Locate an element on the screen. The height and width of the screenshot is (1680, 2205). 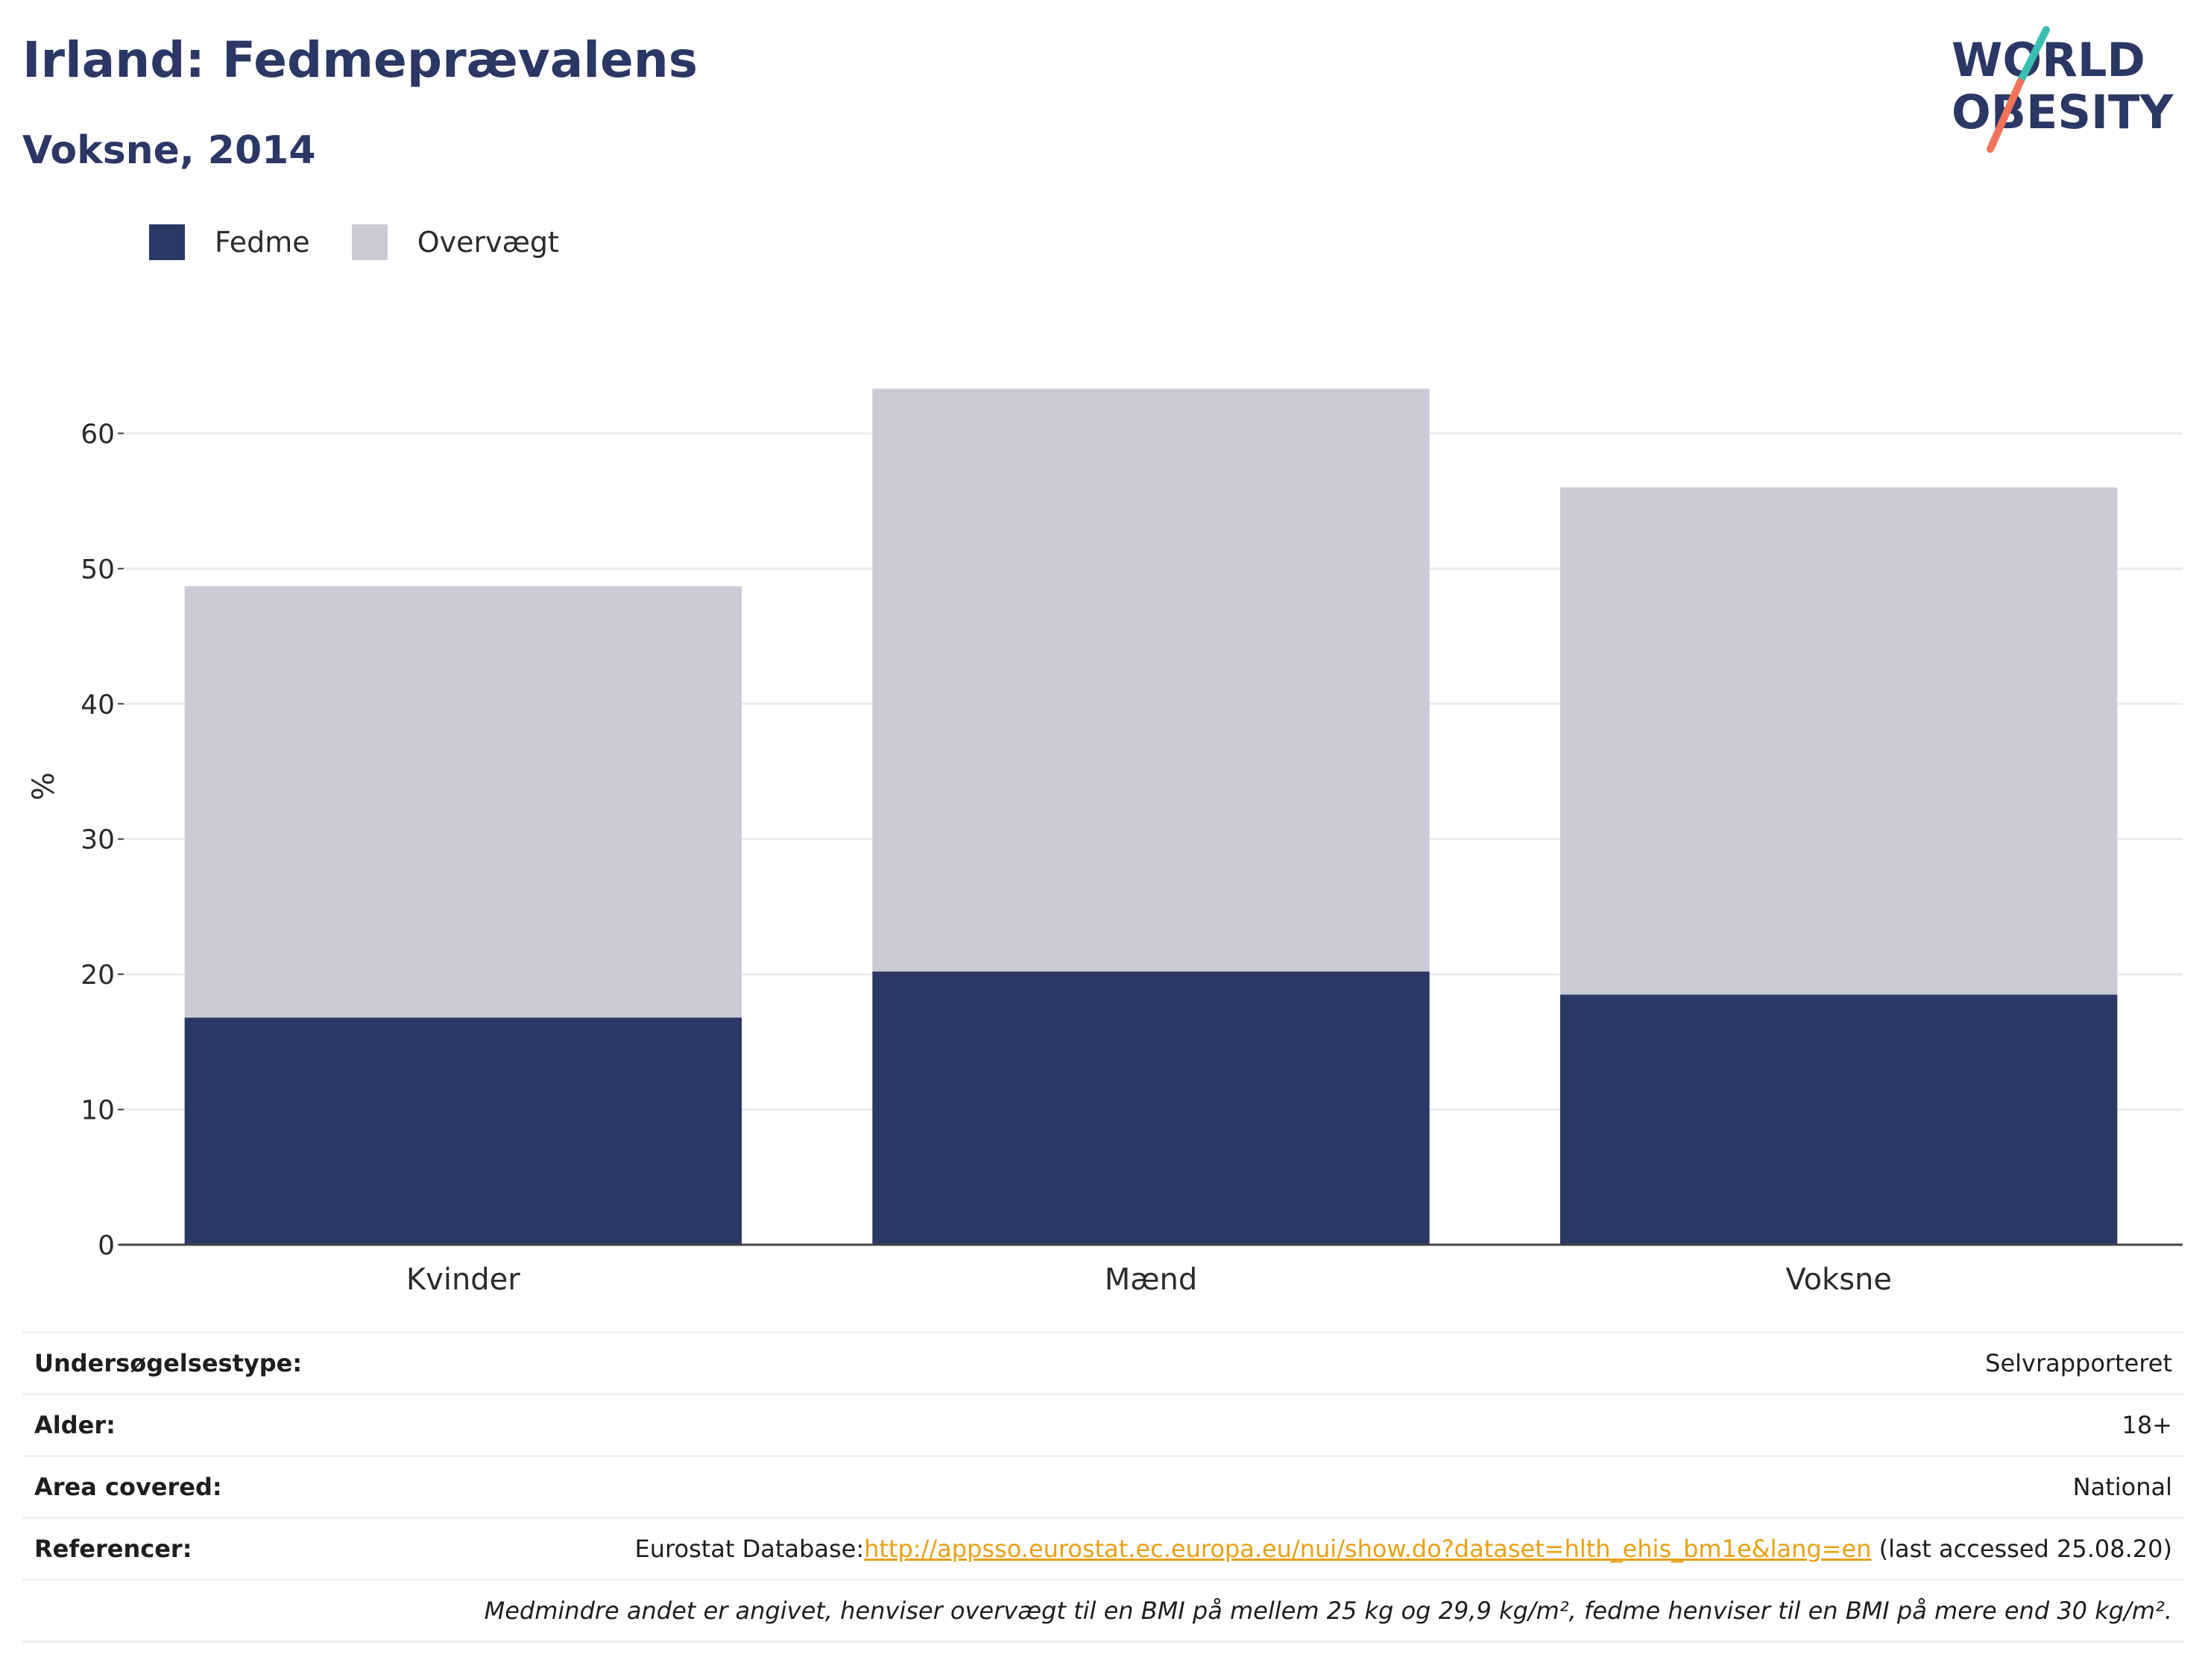
info-row-survey-type: Undersøgelsestype: Selvrapporteret is located at coordinates (1103, 1363).